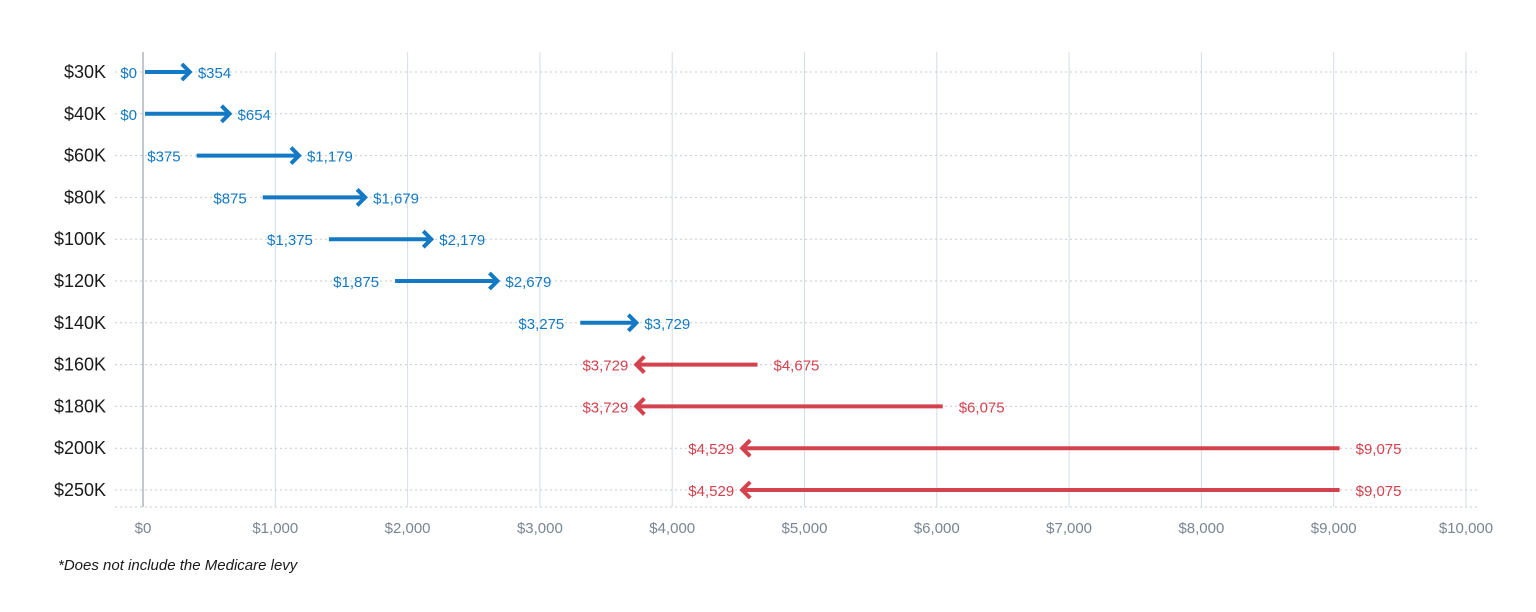  Describe the element at coordinates (85, 114) in the screenshot. I see `category-label: $40K` at that location.